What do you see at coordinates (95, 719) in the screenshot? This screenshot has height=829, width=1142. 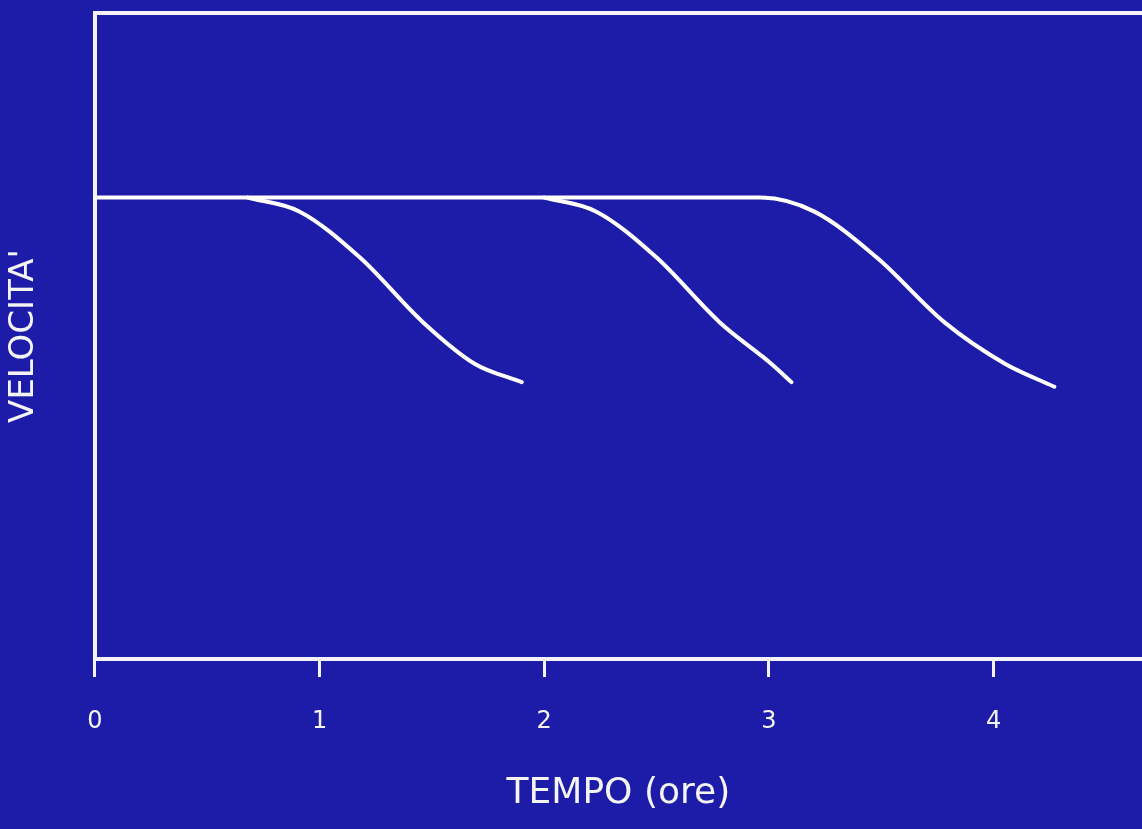 I see `x-tick-label: 0` at bounding box center [95, 719].